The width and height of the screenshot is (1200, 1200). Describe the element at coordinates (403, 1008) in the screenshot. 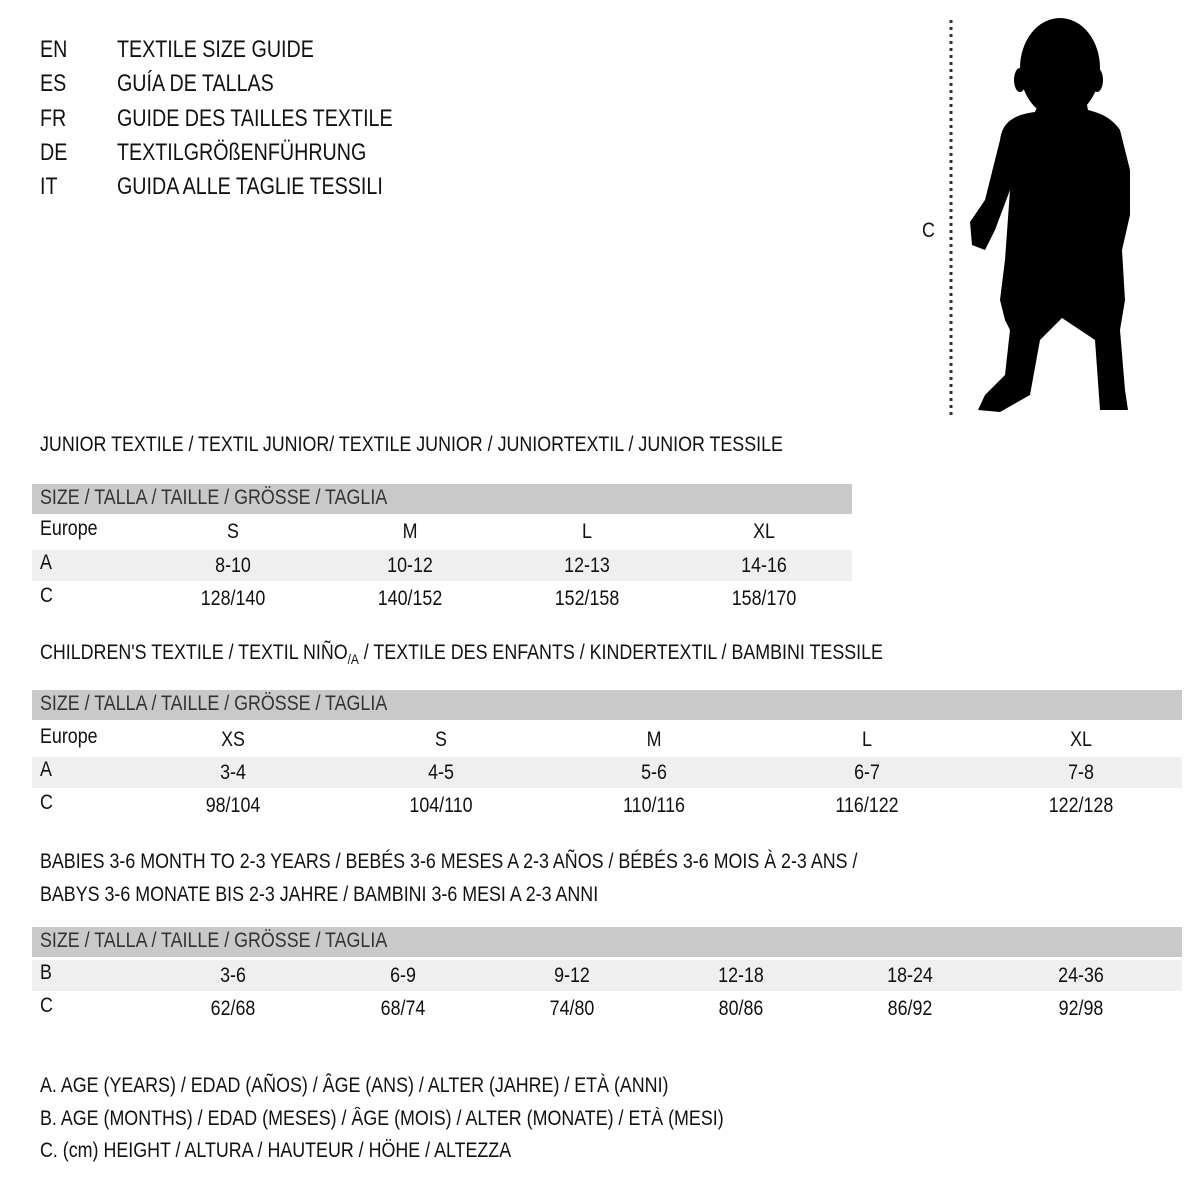

I see `table-cell: 68/74` at that location.